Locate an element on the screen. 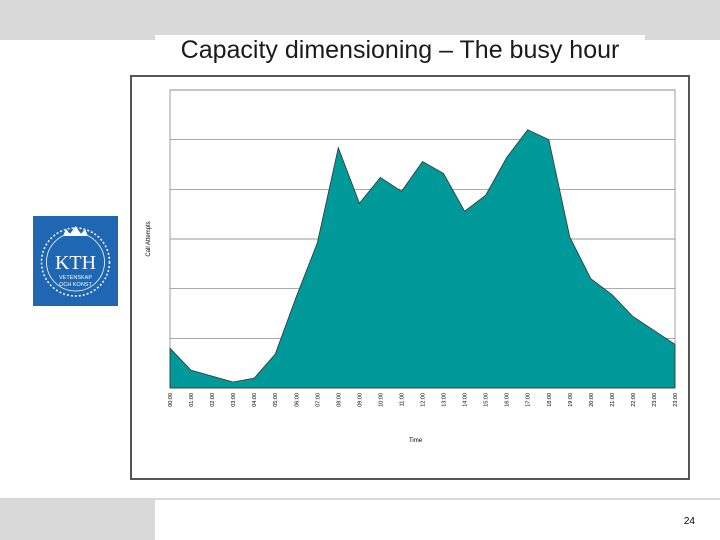 The height and width of the screenshot is (540, 720). kth-emblem-icon: KTH VETENSKAP OCH KONST is located at coordinates (75, 261).